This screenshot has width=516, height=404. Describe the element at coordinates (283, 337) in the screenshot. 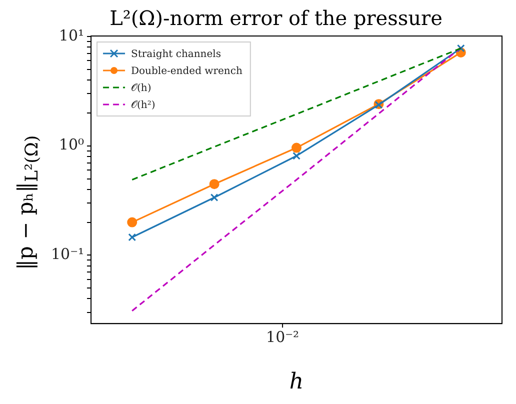

I see `text: 10⁻²` at that location.